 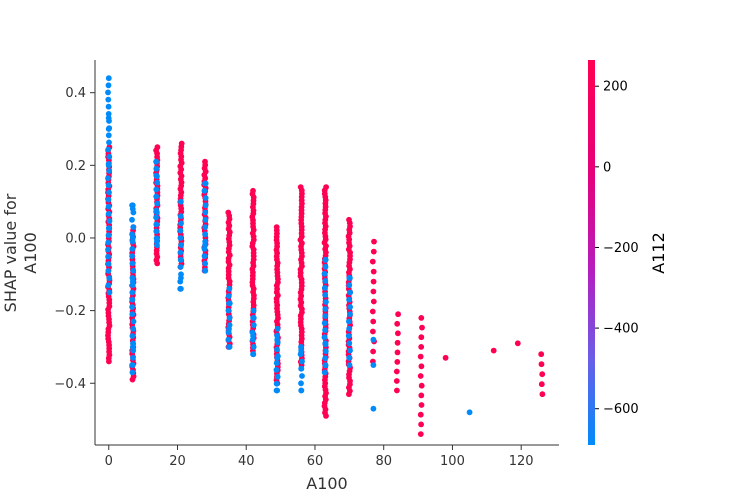 What do you see at coordinates (607, 167) in the screenshot?
I see `colorbar-tick-label: 0` at bounding box center [607, 167].